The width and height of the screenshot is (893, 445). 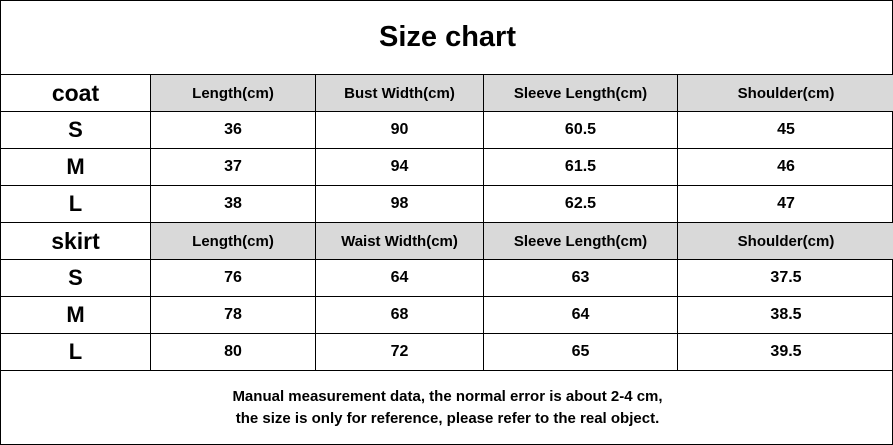 I want to click on measurement: 80, so click(x=233, y=352).